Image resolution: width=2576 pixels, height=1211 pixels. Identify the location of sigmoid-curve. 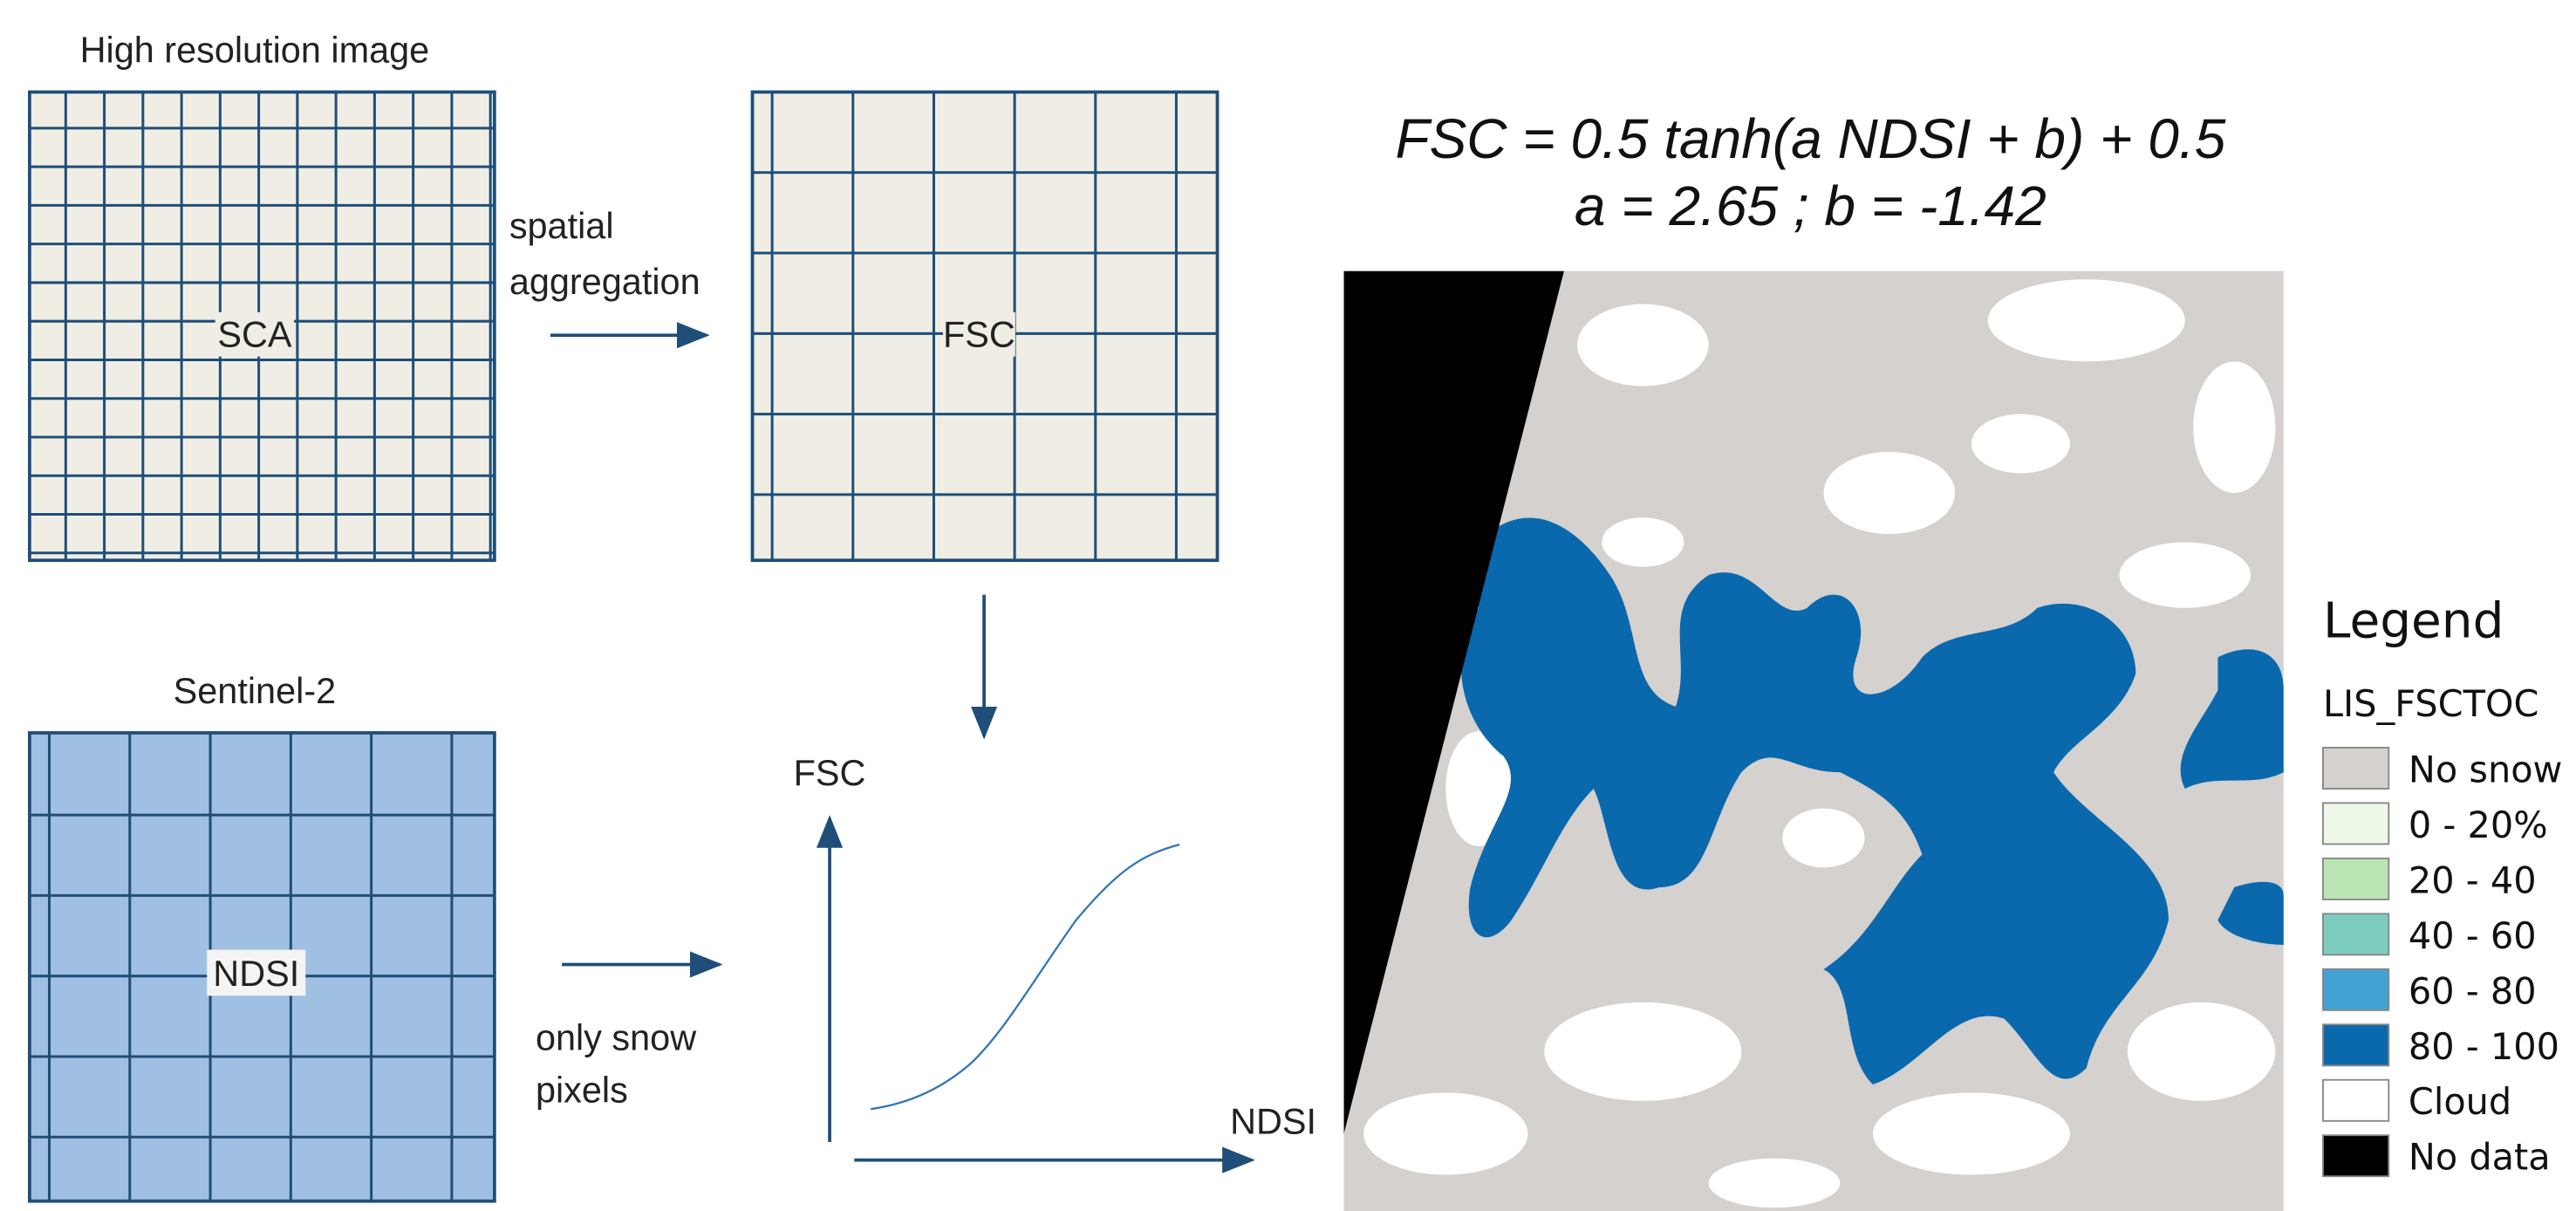
(1025, 977).